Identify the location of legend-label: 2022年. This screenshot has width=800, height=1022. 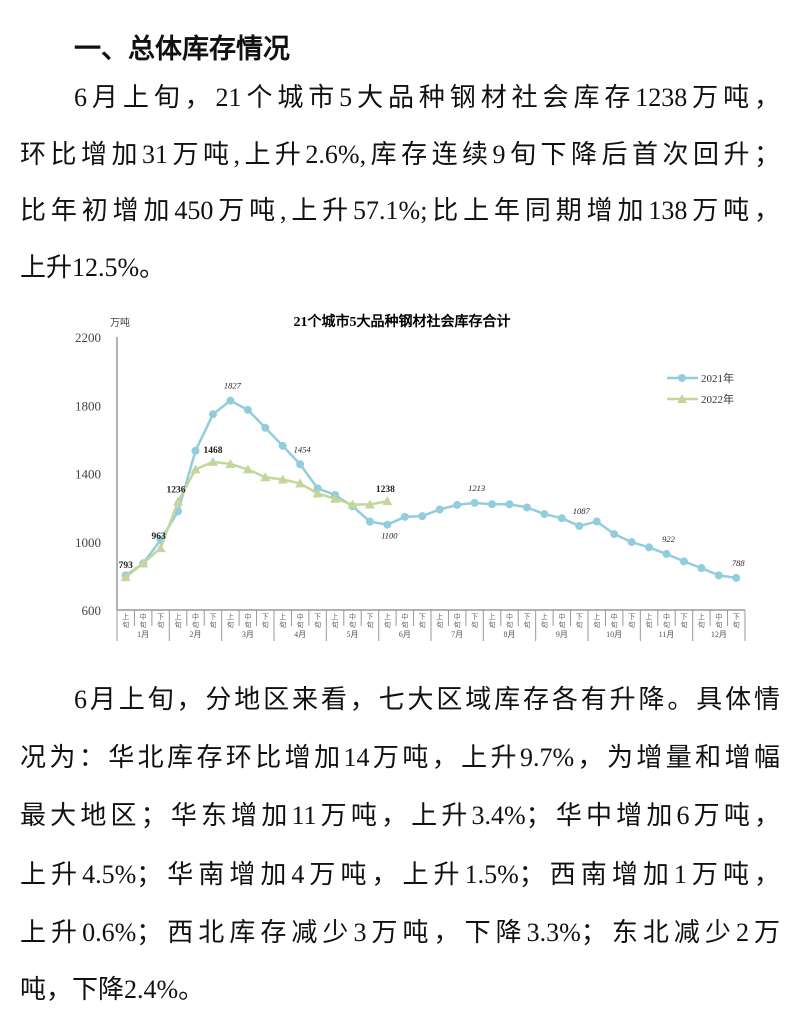
(717, 399).